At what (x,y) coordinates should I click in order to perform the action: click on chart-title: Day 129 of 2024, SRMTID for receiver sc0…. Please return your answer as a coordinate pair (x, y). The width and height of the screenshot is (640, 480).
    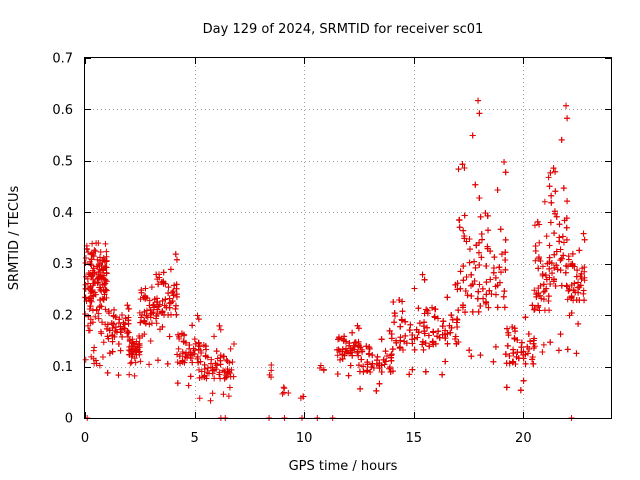
    Looking at the image, I should click on (343, 29).